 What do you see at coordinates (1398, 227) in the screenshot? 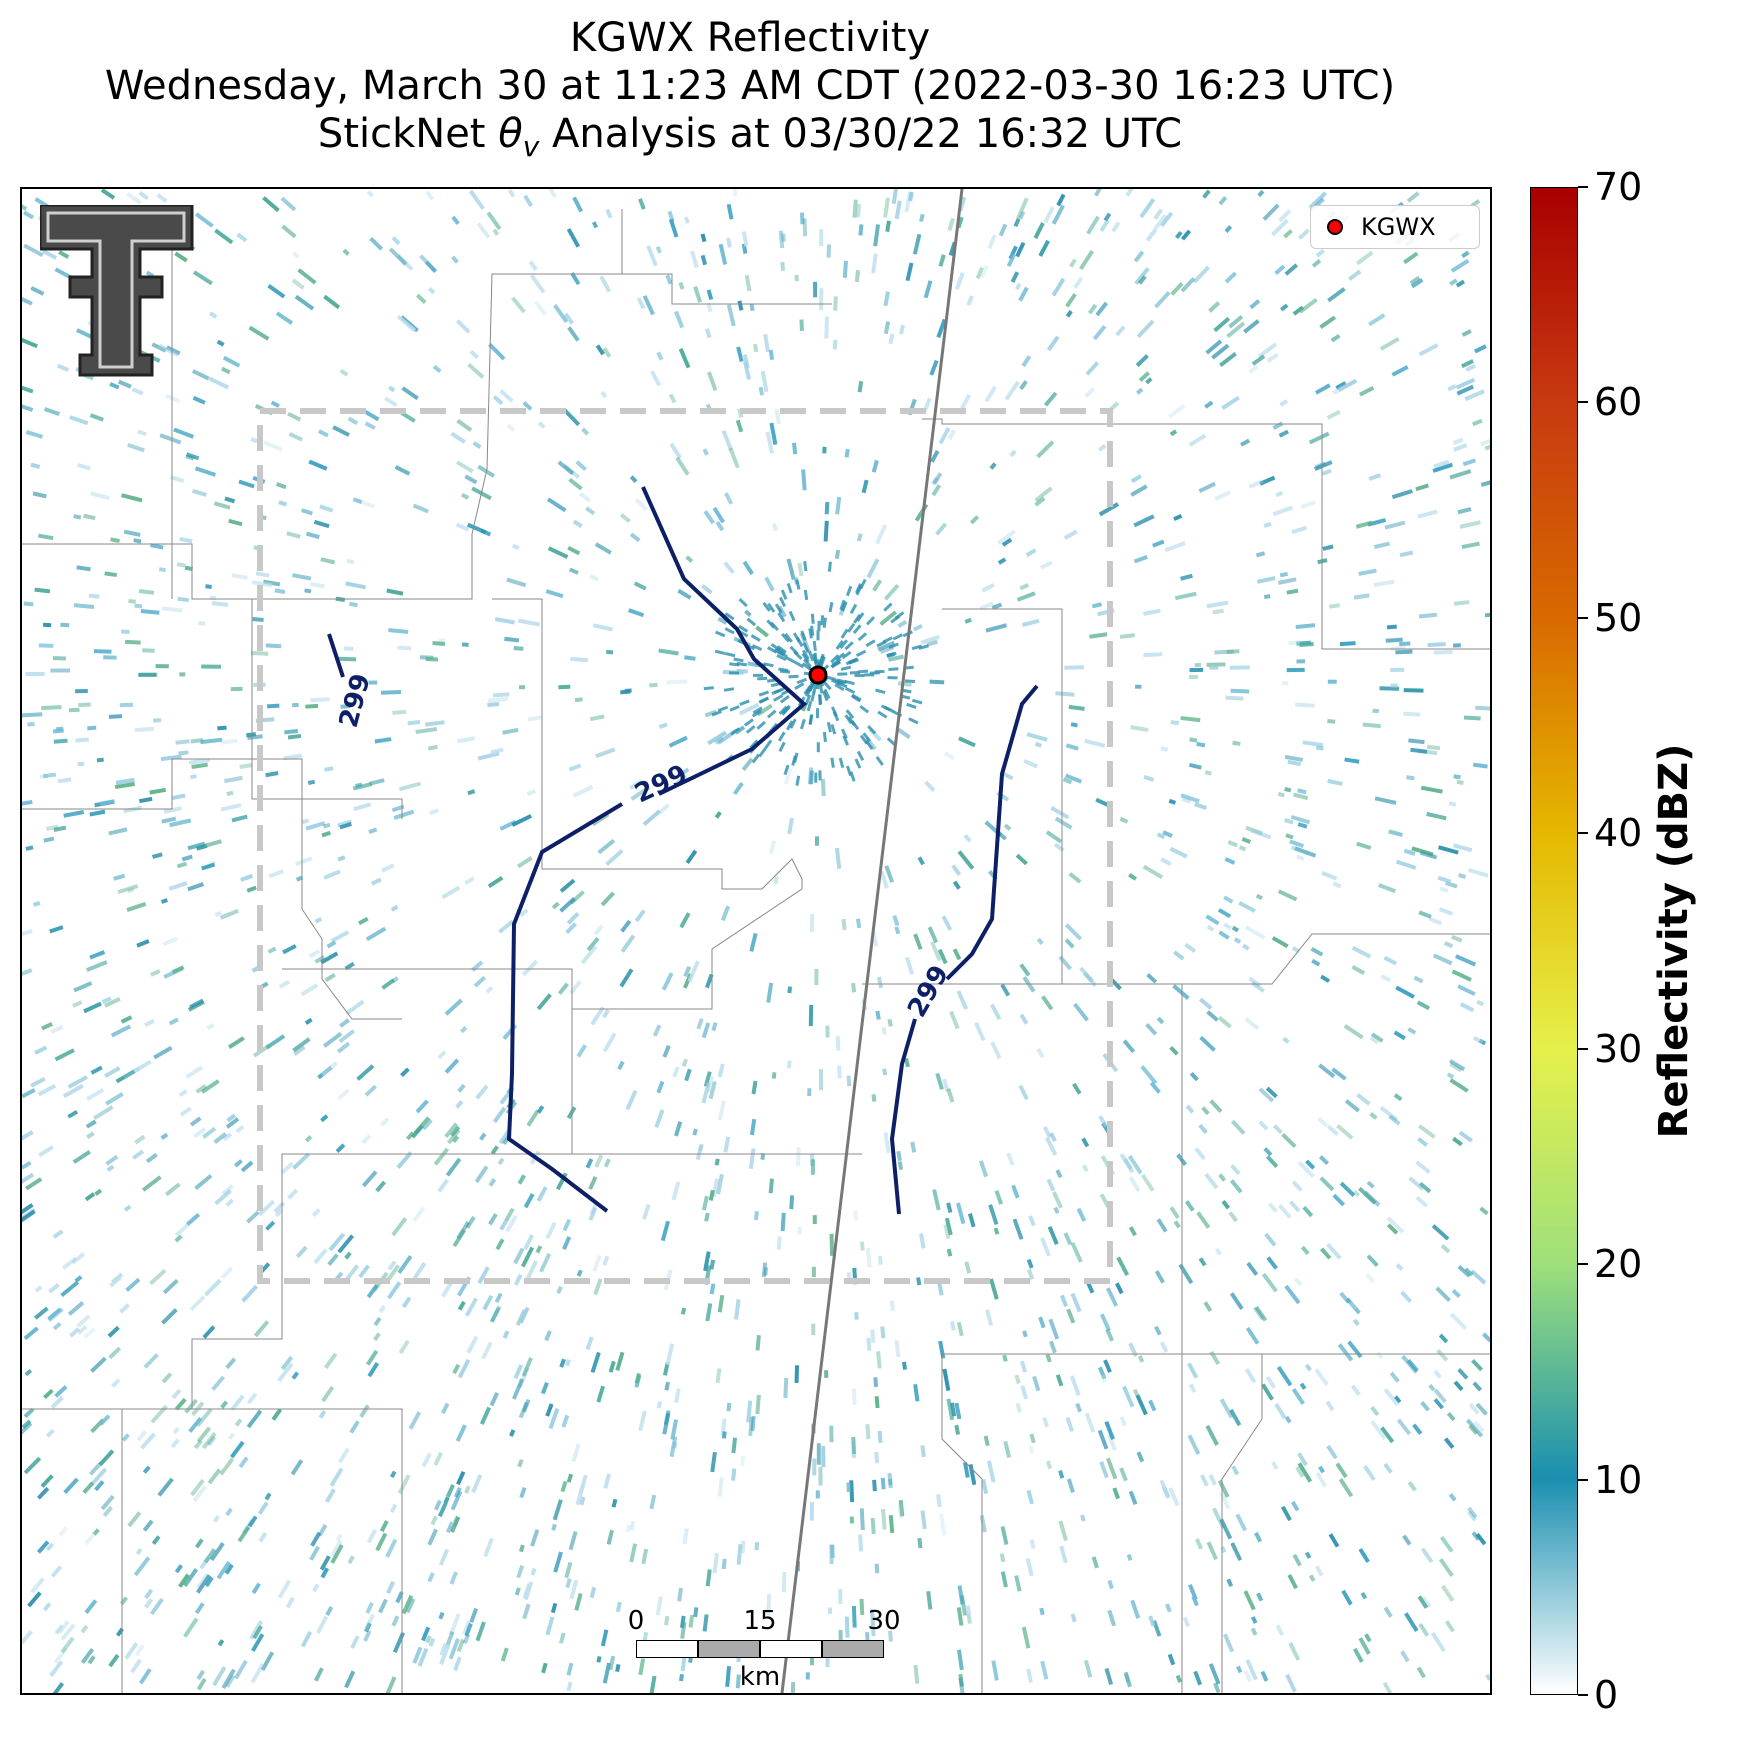
I see `legend-label: KGWX` at bounding box center [1398, 227].